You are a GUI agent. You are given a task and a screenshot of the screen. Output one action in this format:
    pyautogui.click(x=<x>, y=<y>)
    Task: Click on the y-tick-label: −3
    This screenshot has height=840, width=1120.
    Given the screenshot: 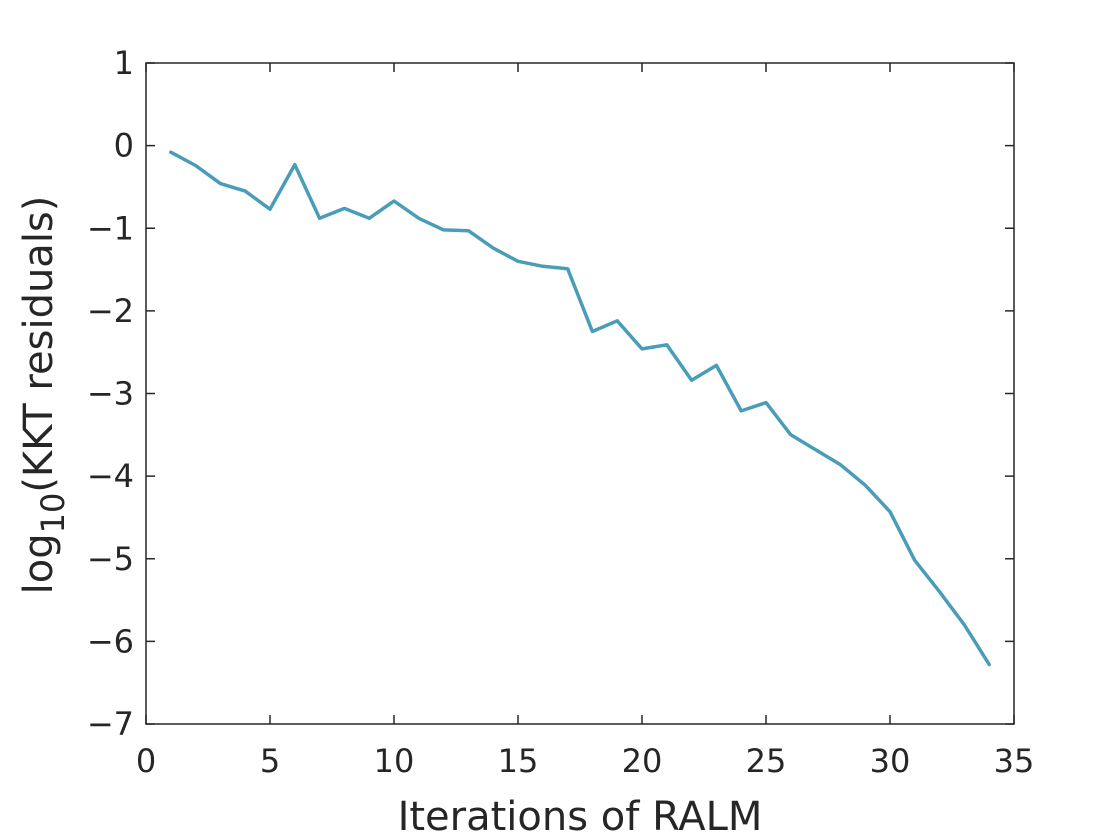 What is the action you would take?
    pyautogui.click(x=110, y=394)
    